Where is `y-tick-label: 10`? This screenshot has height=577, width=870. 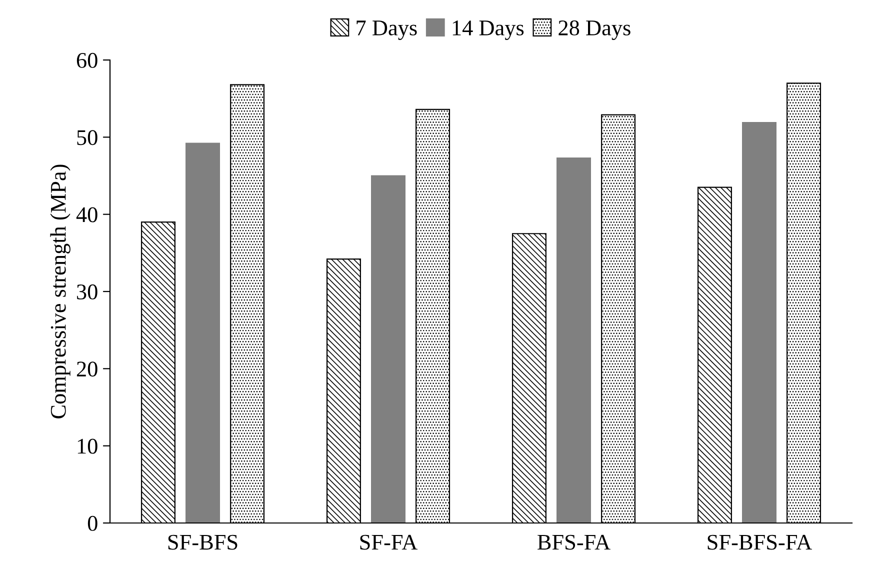 y-tick-label: 10 is located at coordinates (88, 446).